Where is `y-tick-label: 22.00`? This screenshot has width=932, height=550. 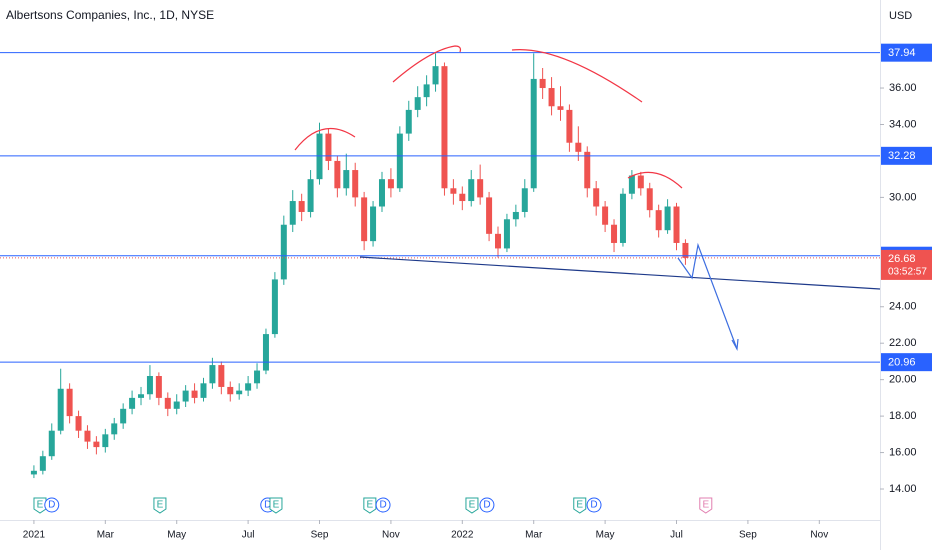 y-tick-label: 22.00 is located at coordinates (903, 343).